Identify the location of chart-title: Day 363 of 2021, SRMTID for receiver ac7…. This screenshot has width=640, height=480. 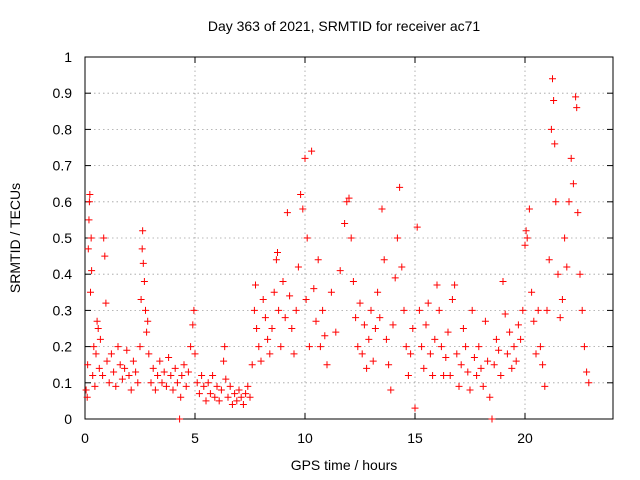
(344, 26).